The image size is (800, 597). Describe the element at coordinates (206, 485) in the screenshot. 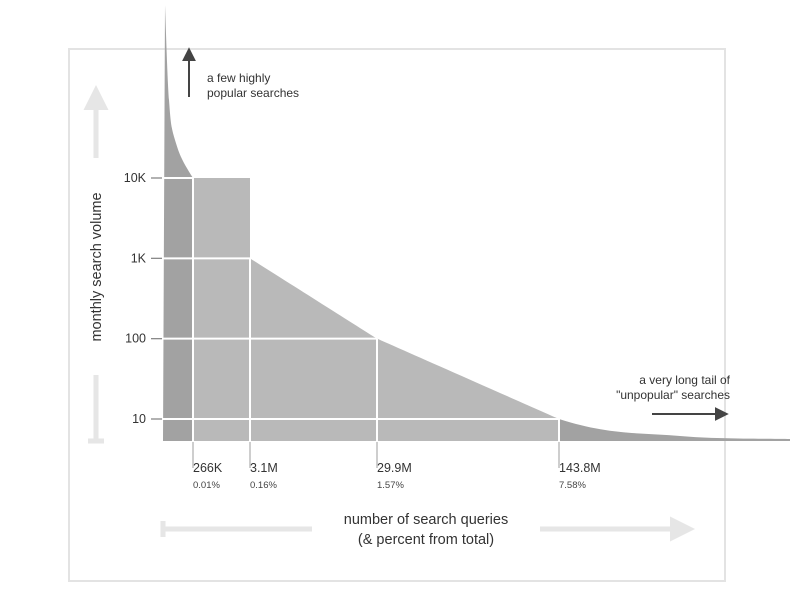

I see `x-marker-percent-1: 0.01%` at that location.